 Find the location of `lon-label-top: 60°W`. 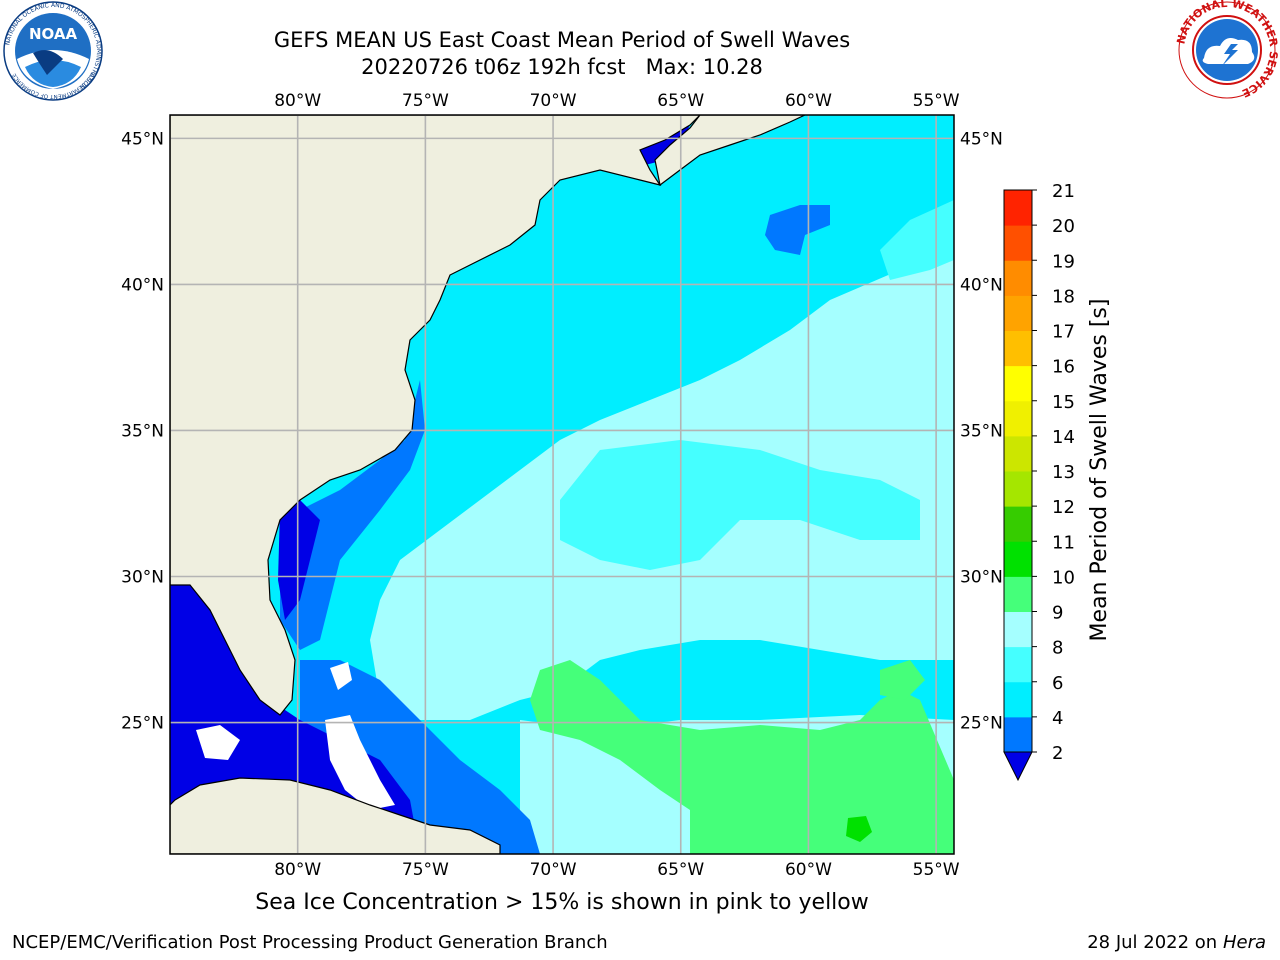

lon-label-top: 60°W is located at coordinates (808, 101).